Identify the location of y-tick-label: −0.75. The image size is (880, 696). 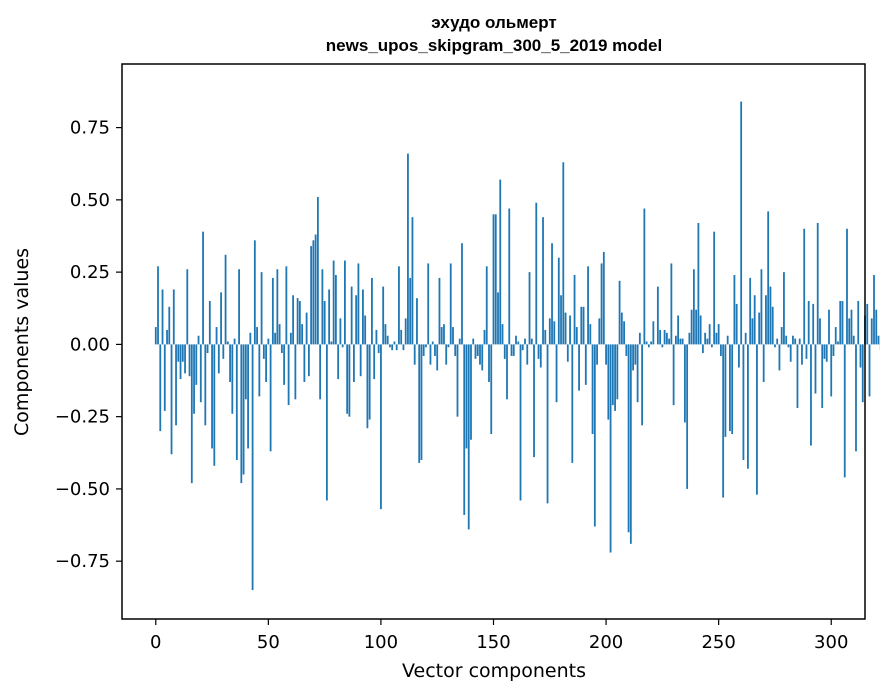
(82, 561).